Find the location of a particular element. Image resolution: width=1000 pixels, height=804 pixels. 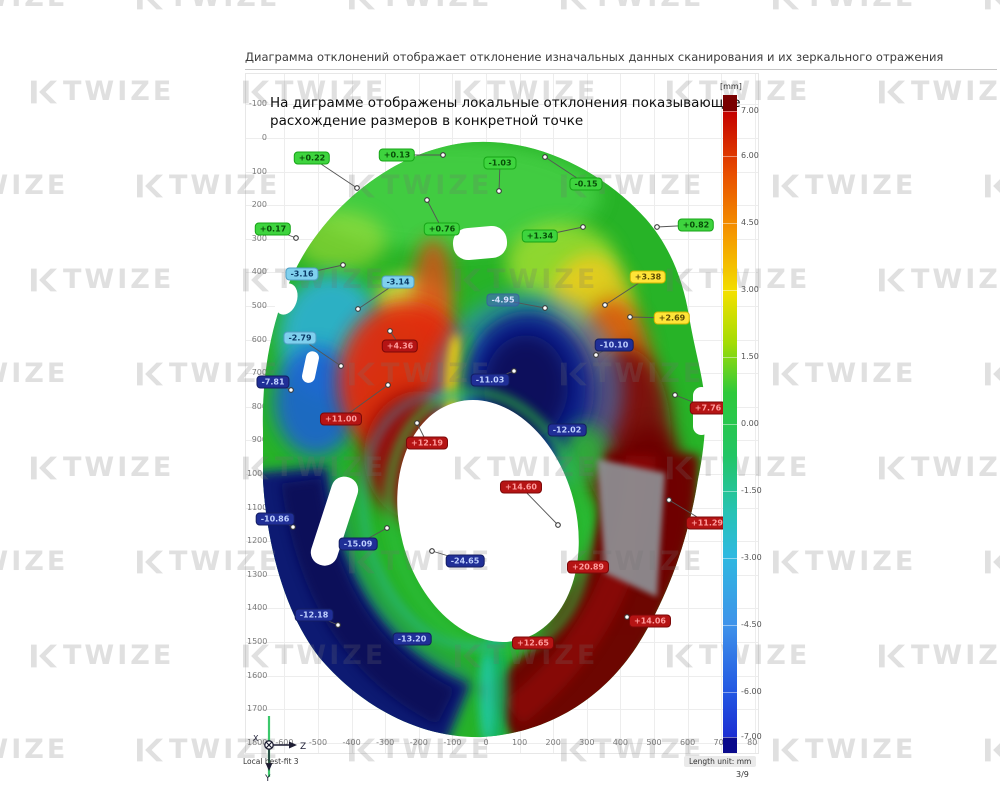

deviation-label: +0.13 is located at coordinates (397, 155).